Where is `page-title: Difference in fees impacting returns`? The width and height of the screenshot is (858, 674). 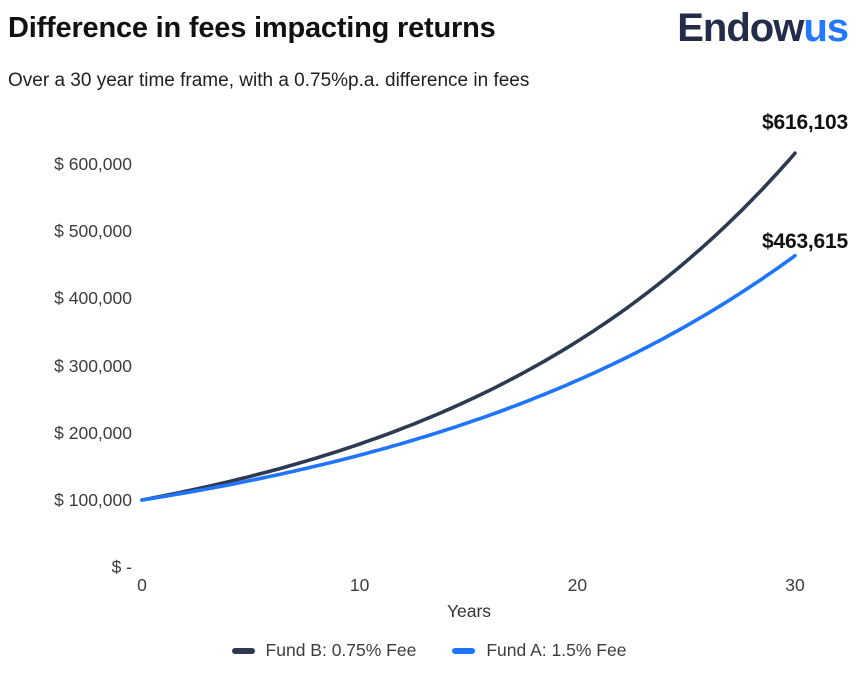 page-title: Difference in fees impacting returns is located at coordinates (252, 28).